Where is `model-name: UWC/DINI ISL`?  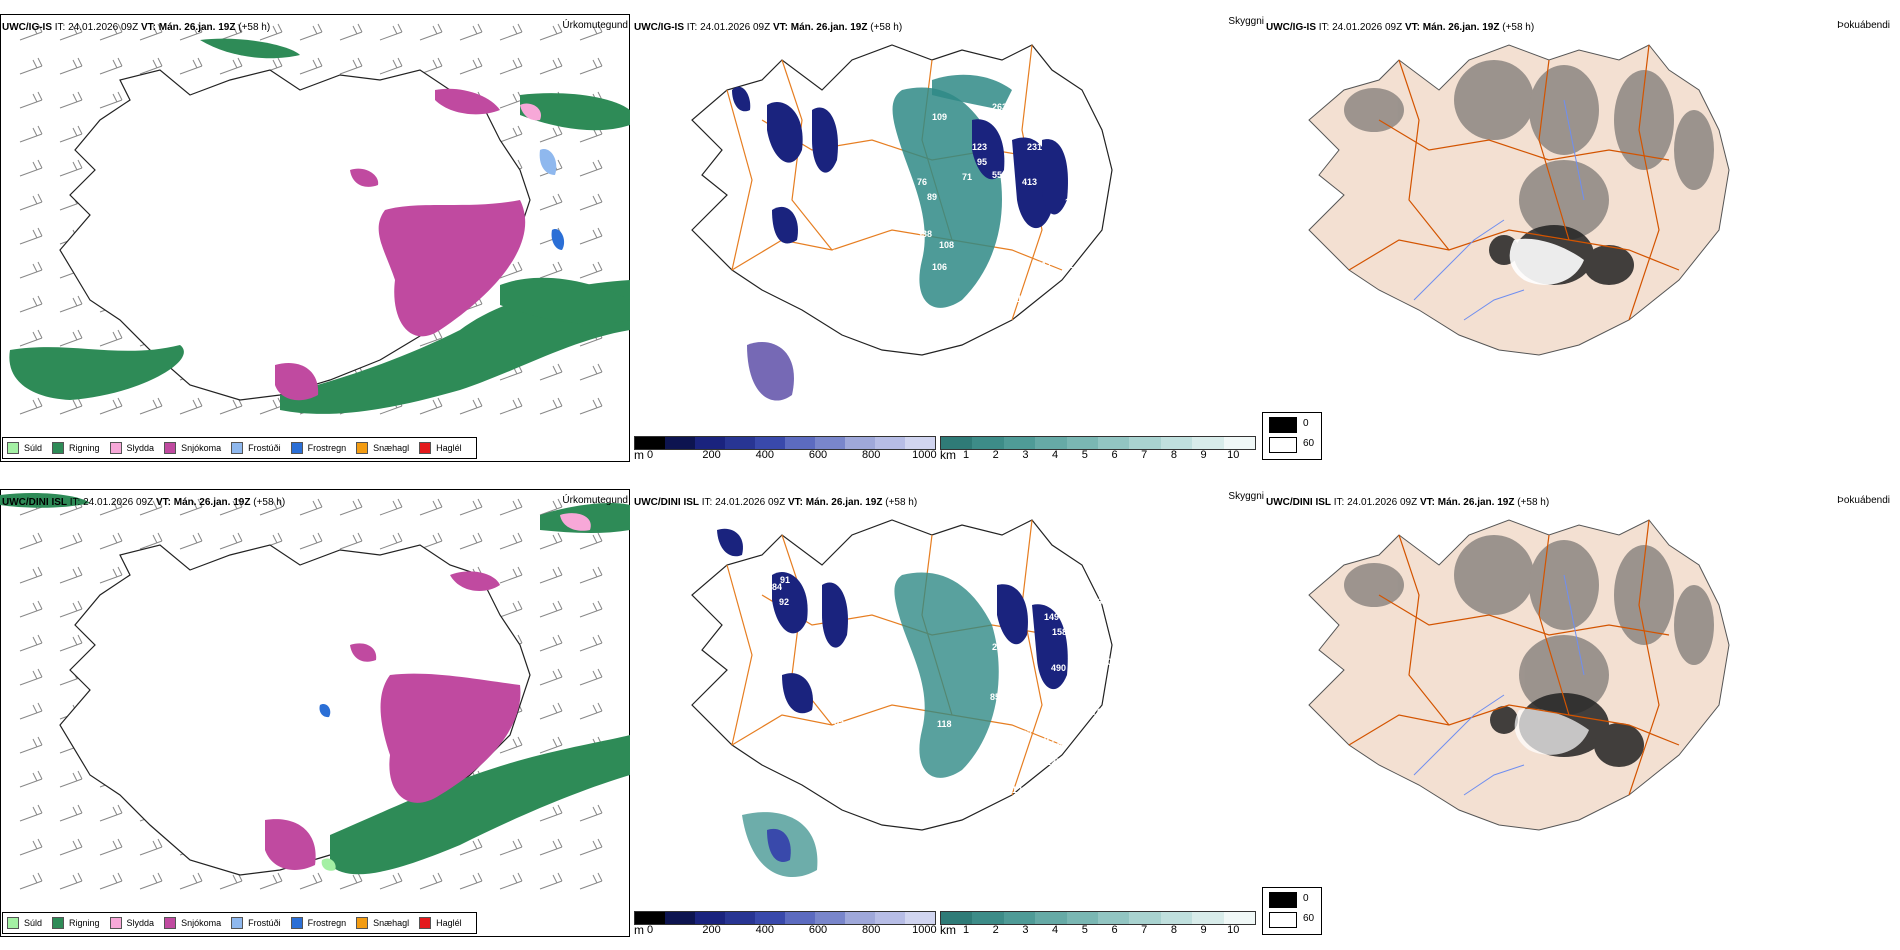 model-name: UWC/DINI ISL is located at coordinates (1298, 502).